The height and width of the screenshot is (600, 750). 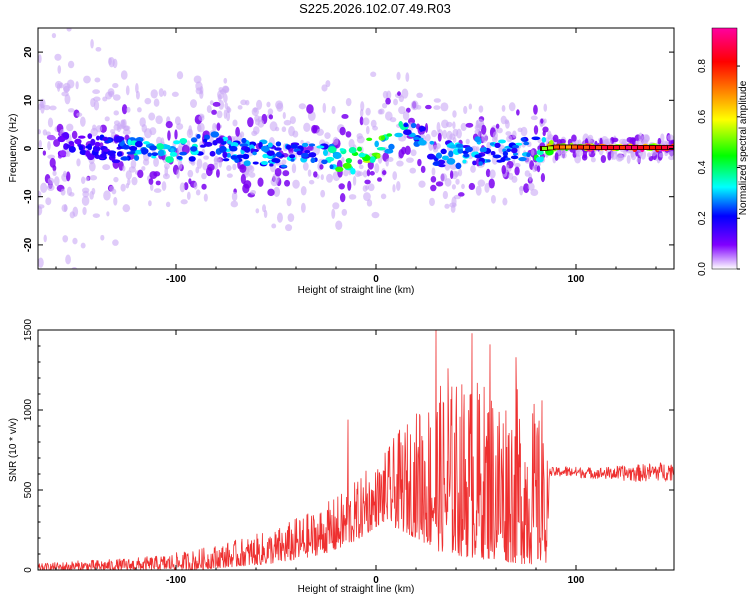 What do you see at coordinates (376, 279) in the screenshot?
I see `x-tick-label: 0` at bounding box center [376, 279].